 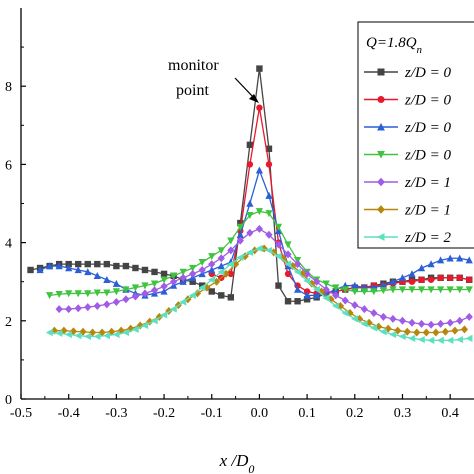 What do you see at coordinates (212, 413) in the screenshot?
I see `x-tick-label: -0.1` at bounding box center [212, 413].